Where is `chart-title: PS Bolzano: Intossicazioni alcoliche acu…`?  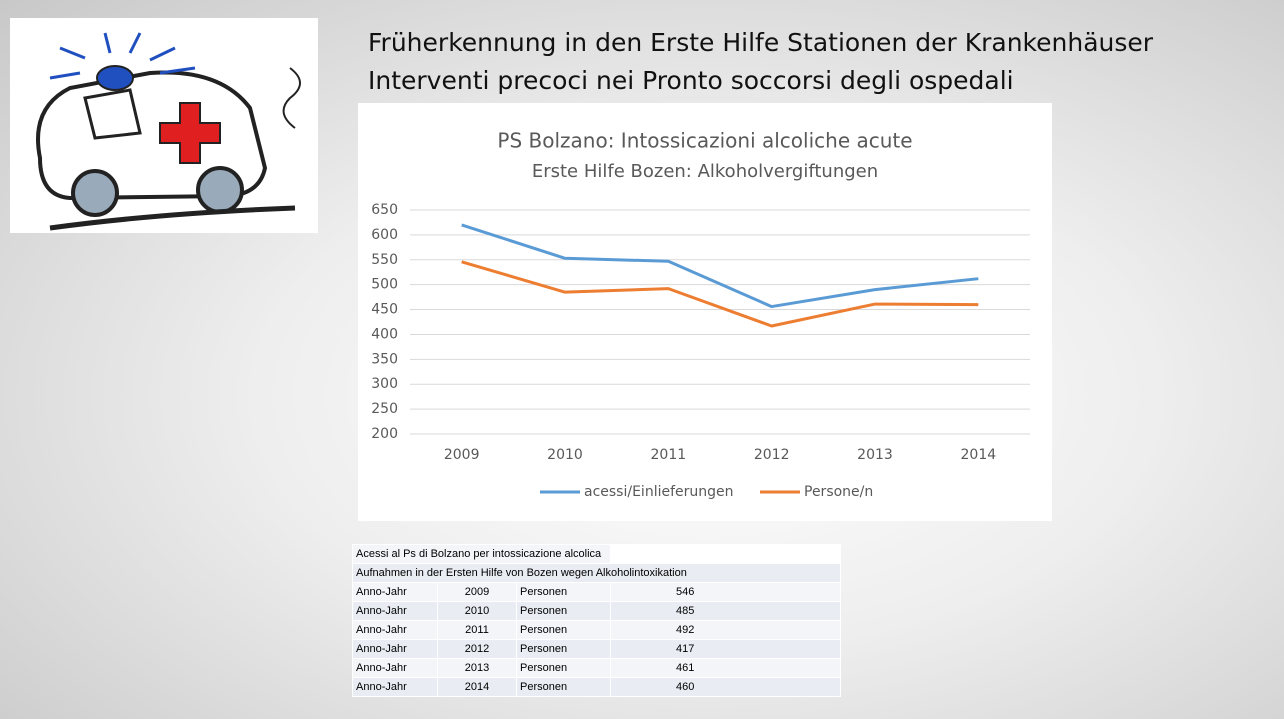
chart-title: PS Bolzano: Intossicazioni alcoliche acu… is located at coordinates (704, 141).